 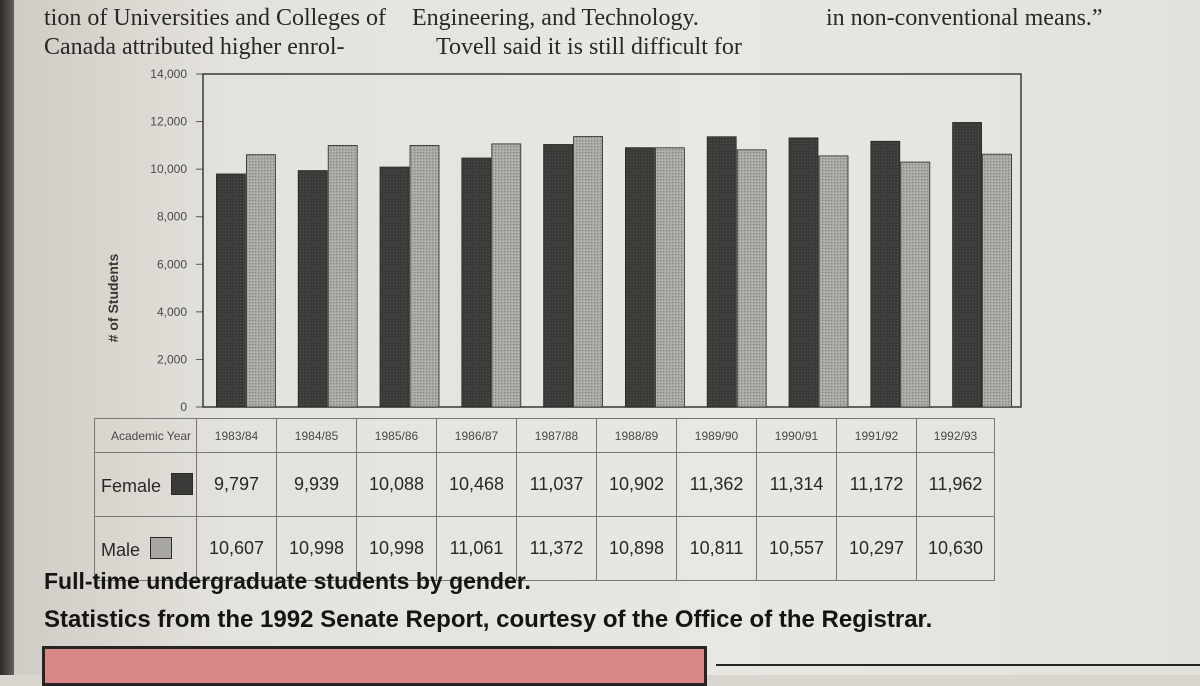 What do you see at coordinates (556, 435) in the screenshot?
I see `x-tick-label: 1987/88` at bounding box center [556, 435].